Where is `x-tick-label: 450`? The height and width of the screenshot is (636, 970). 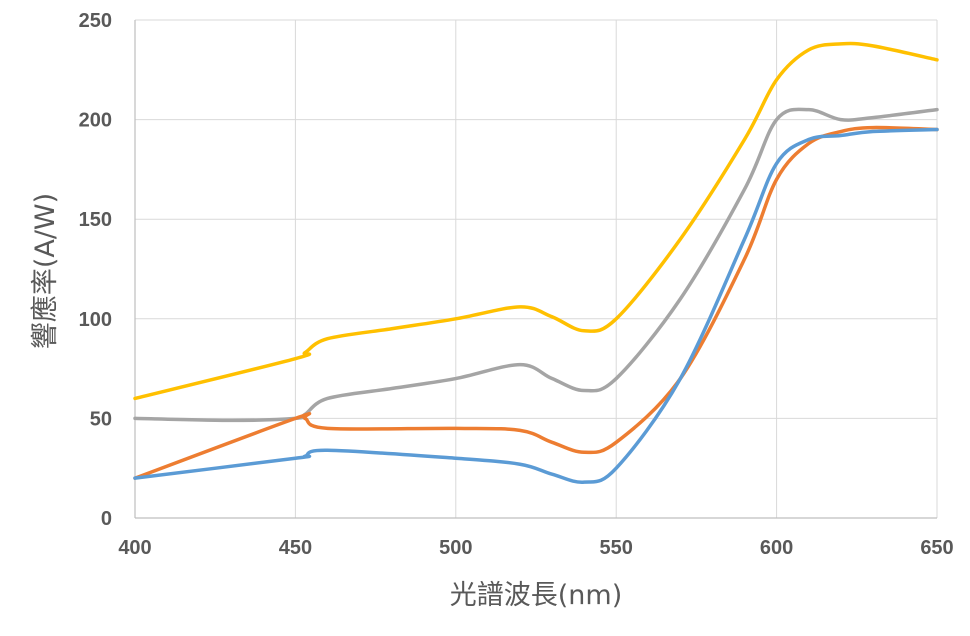
x-tick-label: 450 is located at coordinates (295, 548).